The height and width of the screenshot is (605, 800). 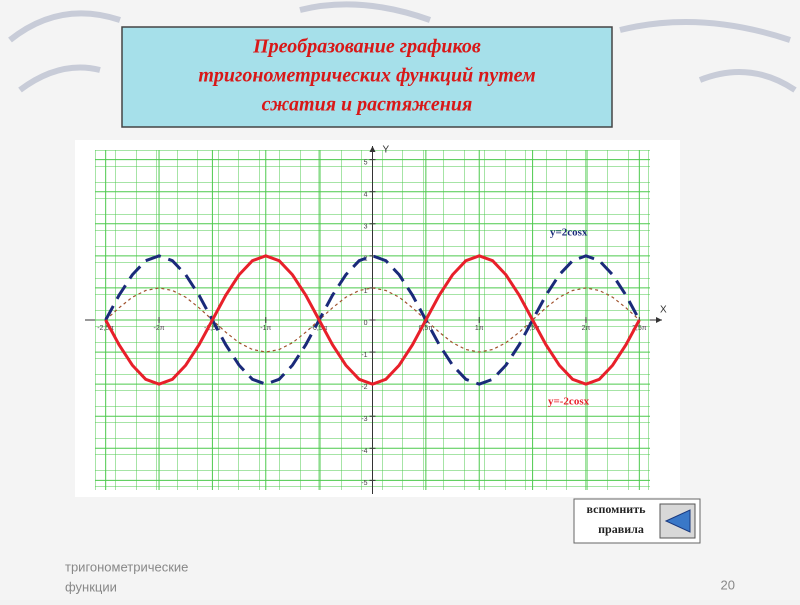 What do you see at coordinates (265, 328) in the screenshot?
I see `x-tick-label: -1π` at bounding box center [265, 328].